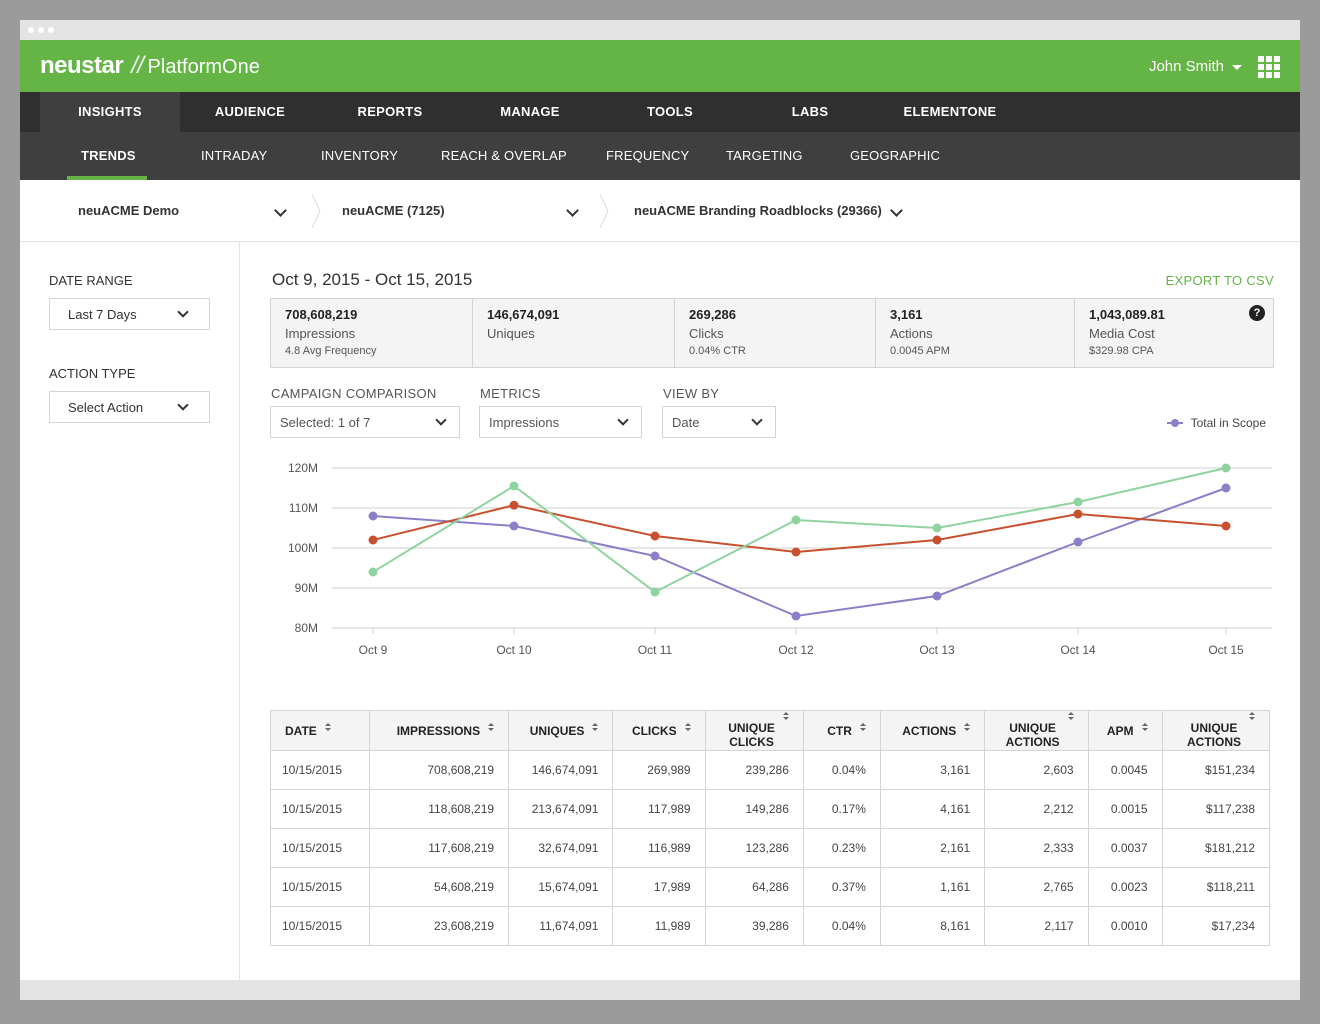 The image size is (1320, 1024). I want to click on tab-reach-overlap: REACH & OVERLAP, so click(504, 155).